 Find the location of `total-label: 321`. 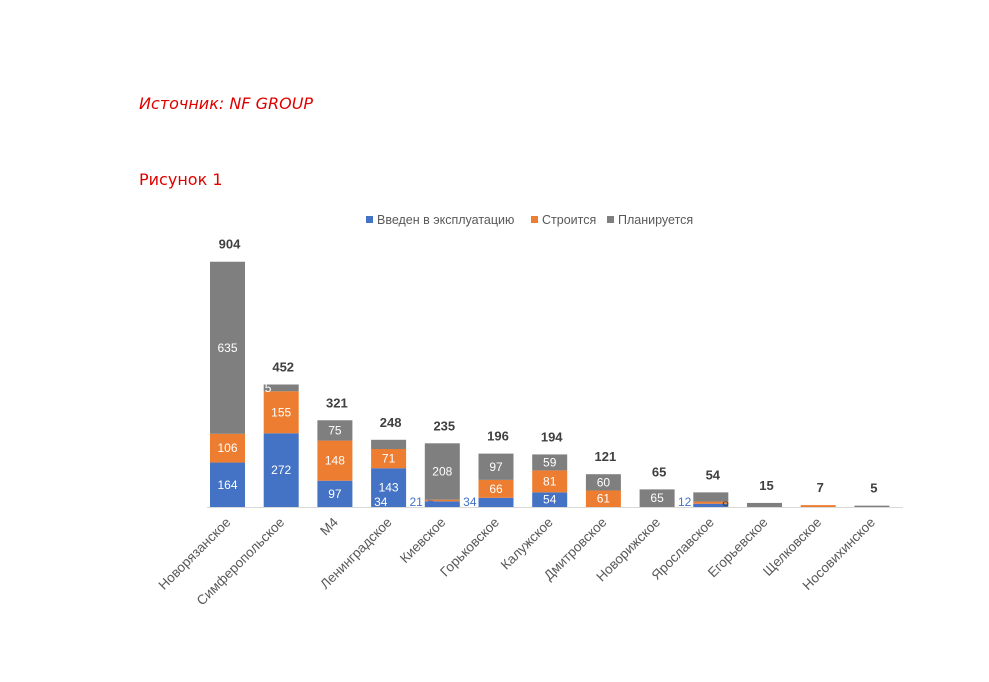

total-label: 321 is located at coordinates (337, 402).